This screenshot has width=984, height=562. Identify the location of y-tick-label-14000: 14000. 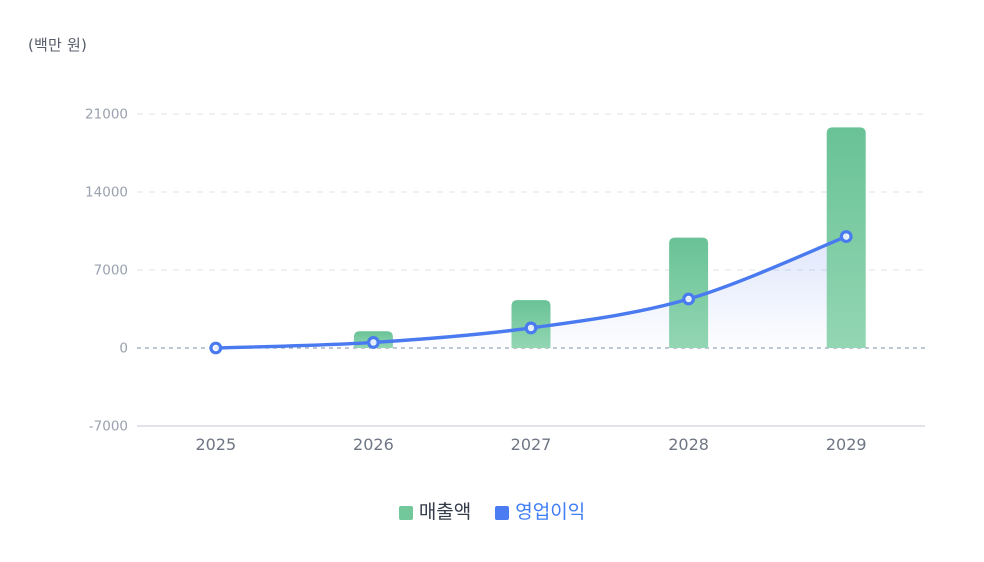
(106, 193).